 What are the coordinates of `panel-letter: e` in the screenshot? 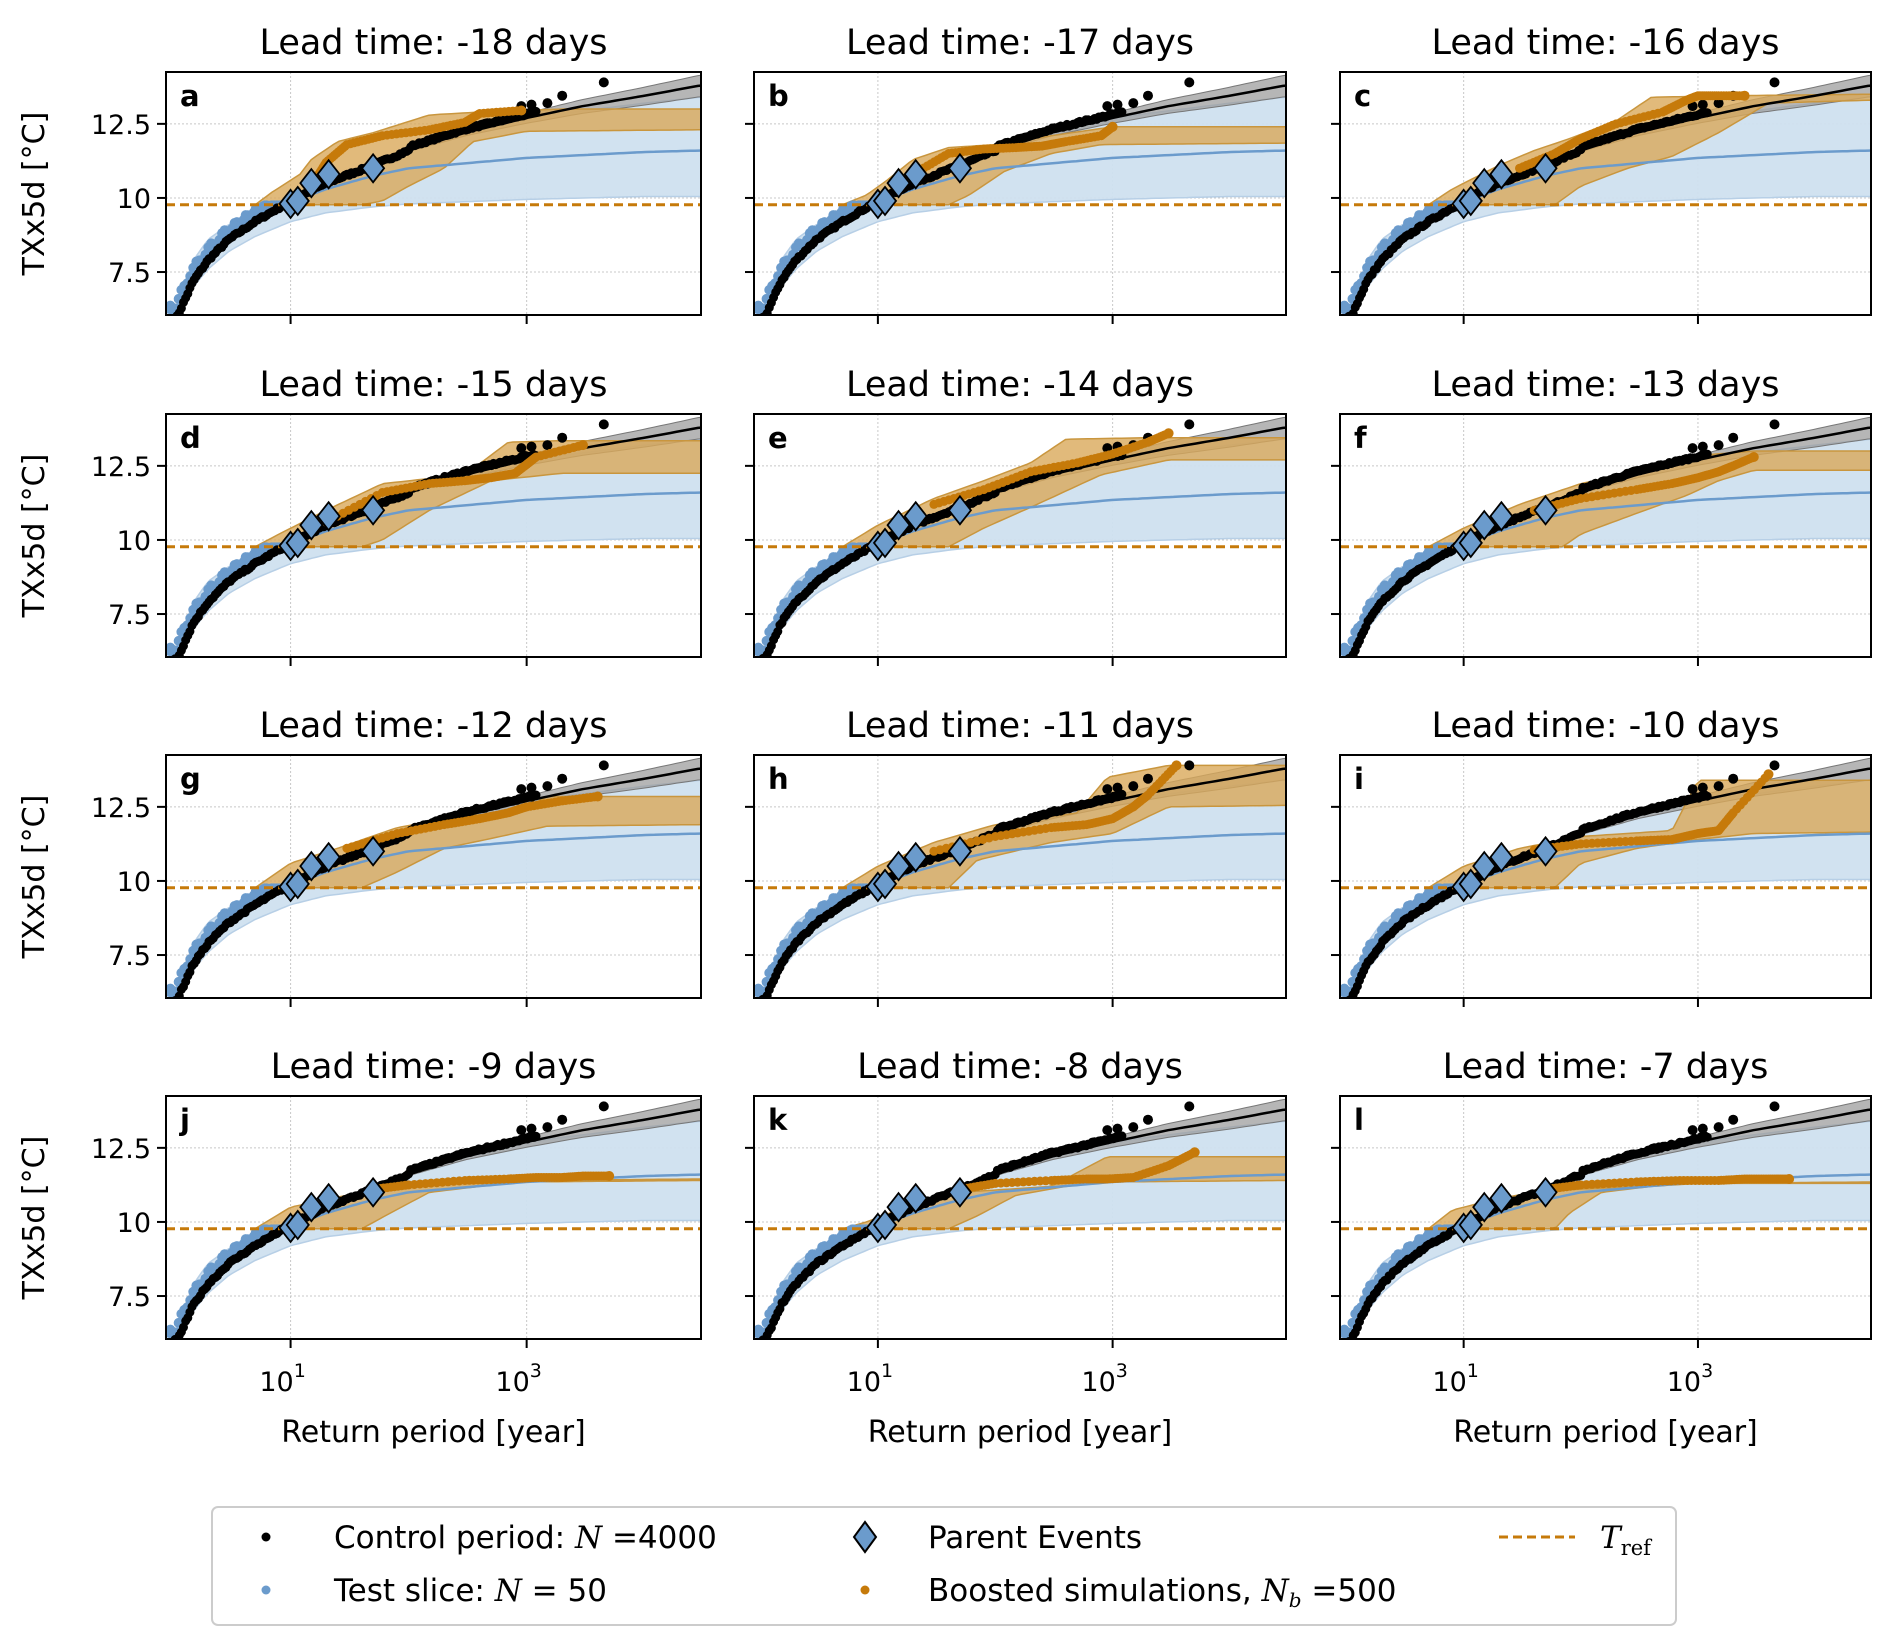 It's located at (778, 438).